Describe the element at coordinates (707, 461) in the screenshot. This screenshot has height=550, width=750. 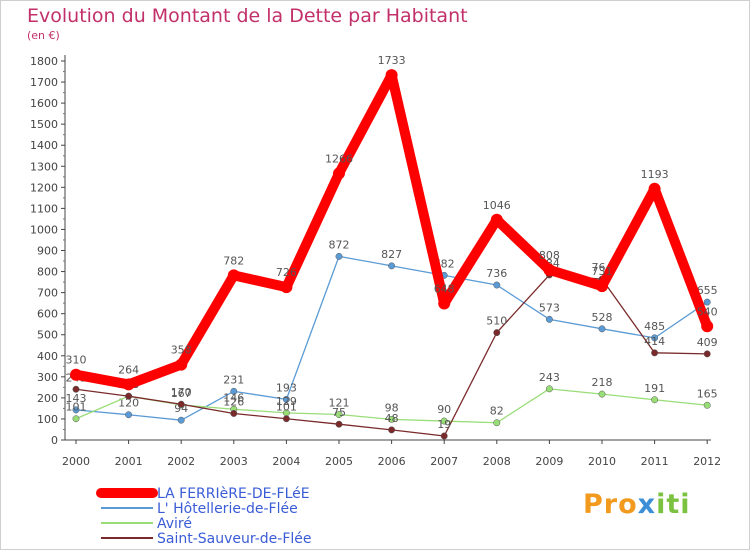
I see `x-tick-label: 2012` at that location.